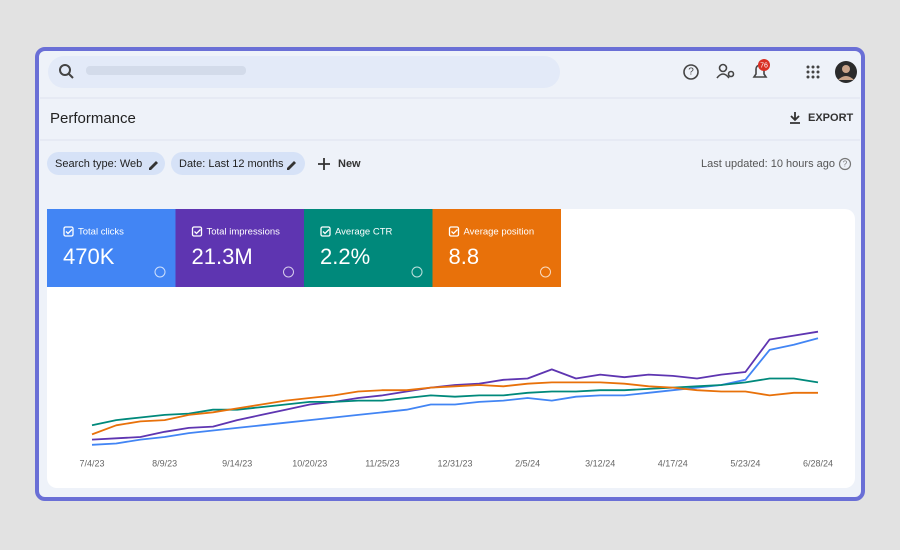 The image size is (900, 550). What do you see at coordinates (846, 72) in the screenshot?
I see `avatar` at bounding box center [846, 72].